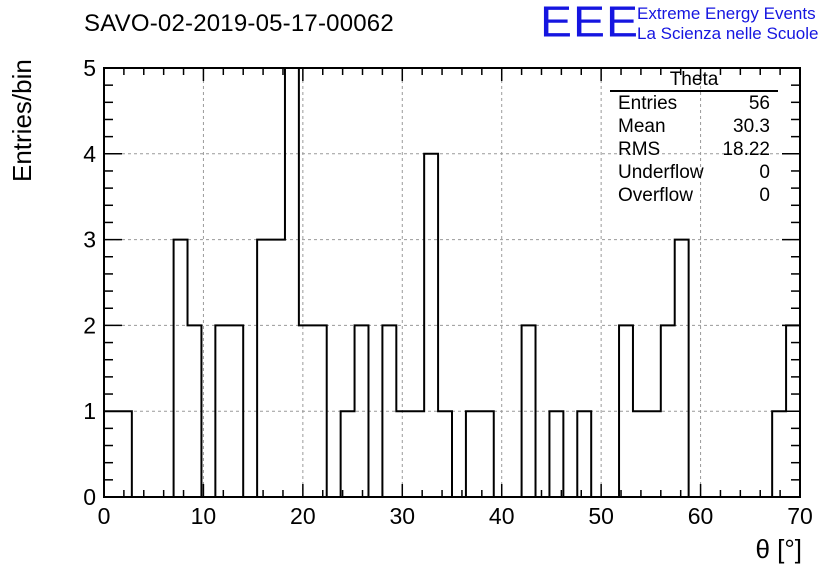  What do you see at coordinates (694, 126) in the screenshot?
I see `stats-row: Mean 30.3` at bounding box center [694, 126].